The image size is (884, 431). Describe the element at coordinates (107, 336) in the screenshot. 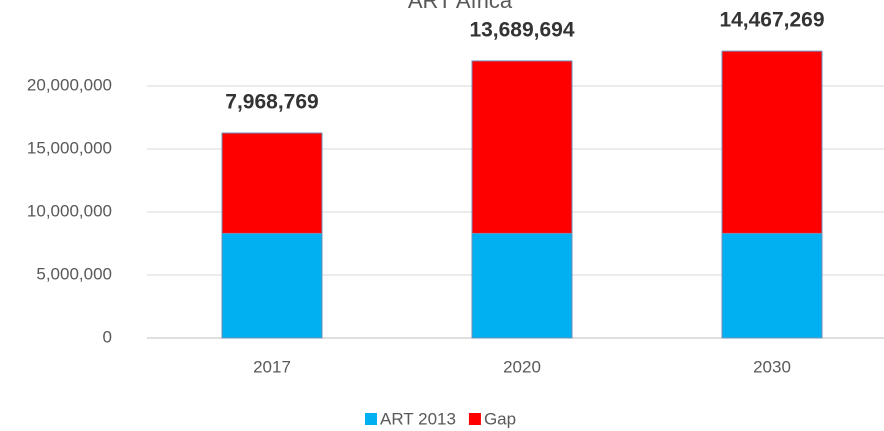

I see `y-tick-label: 0` at that location.